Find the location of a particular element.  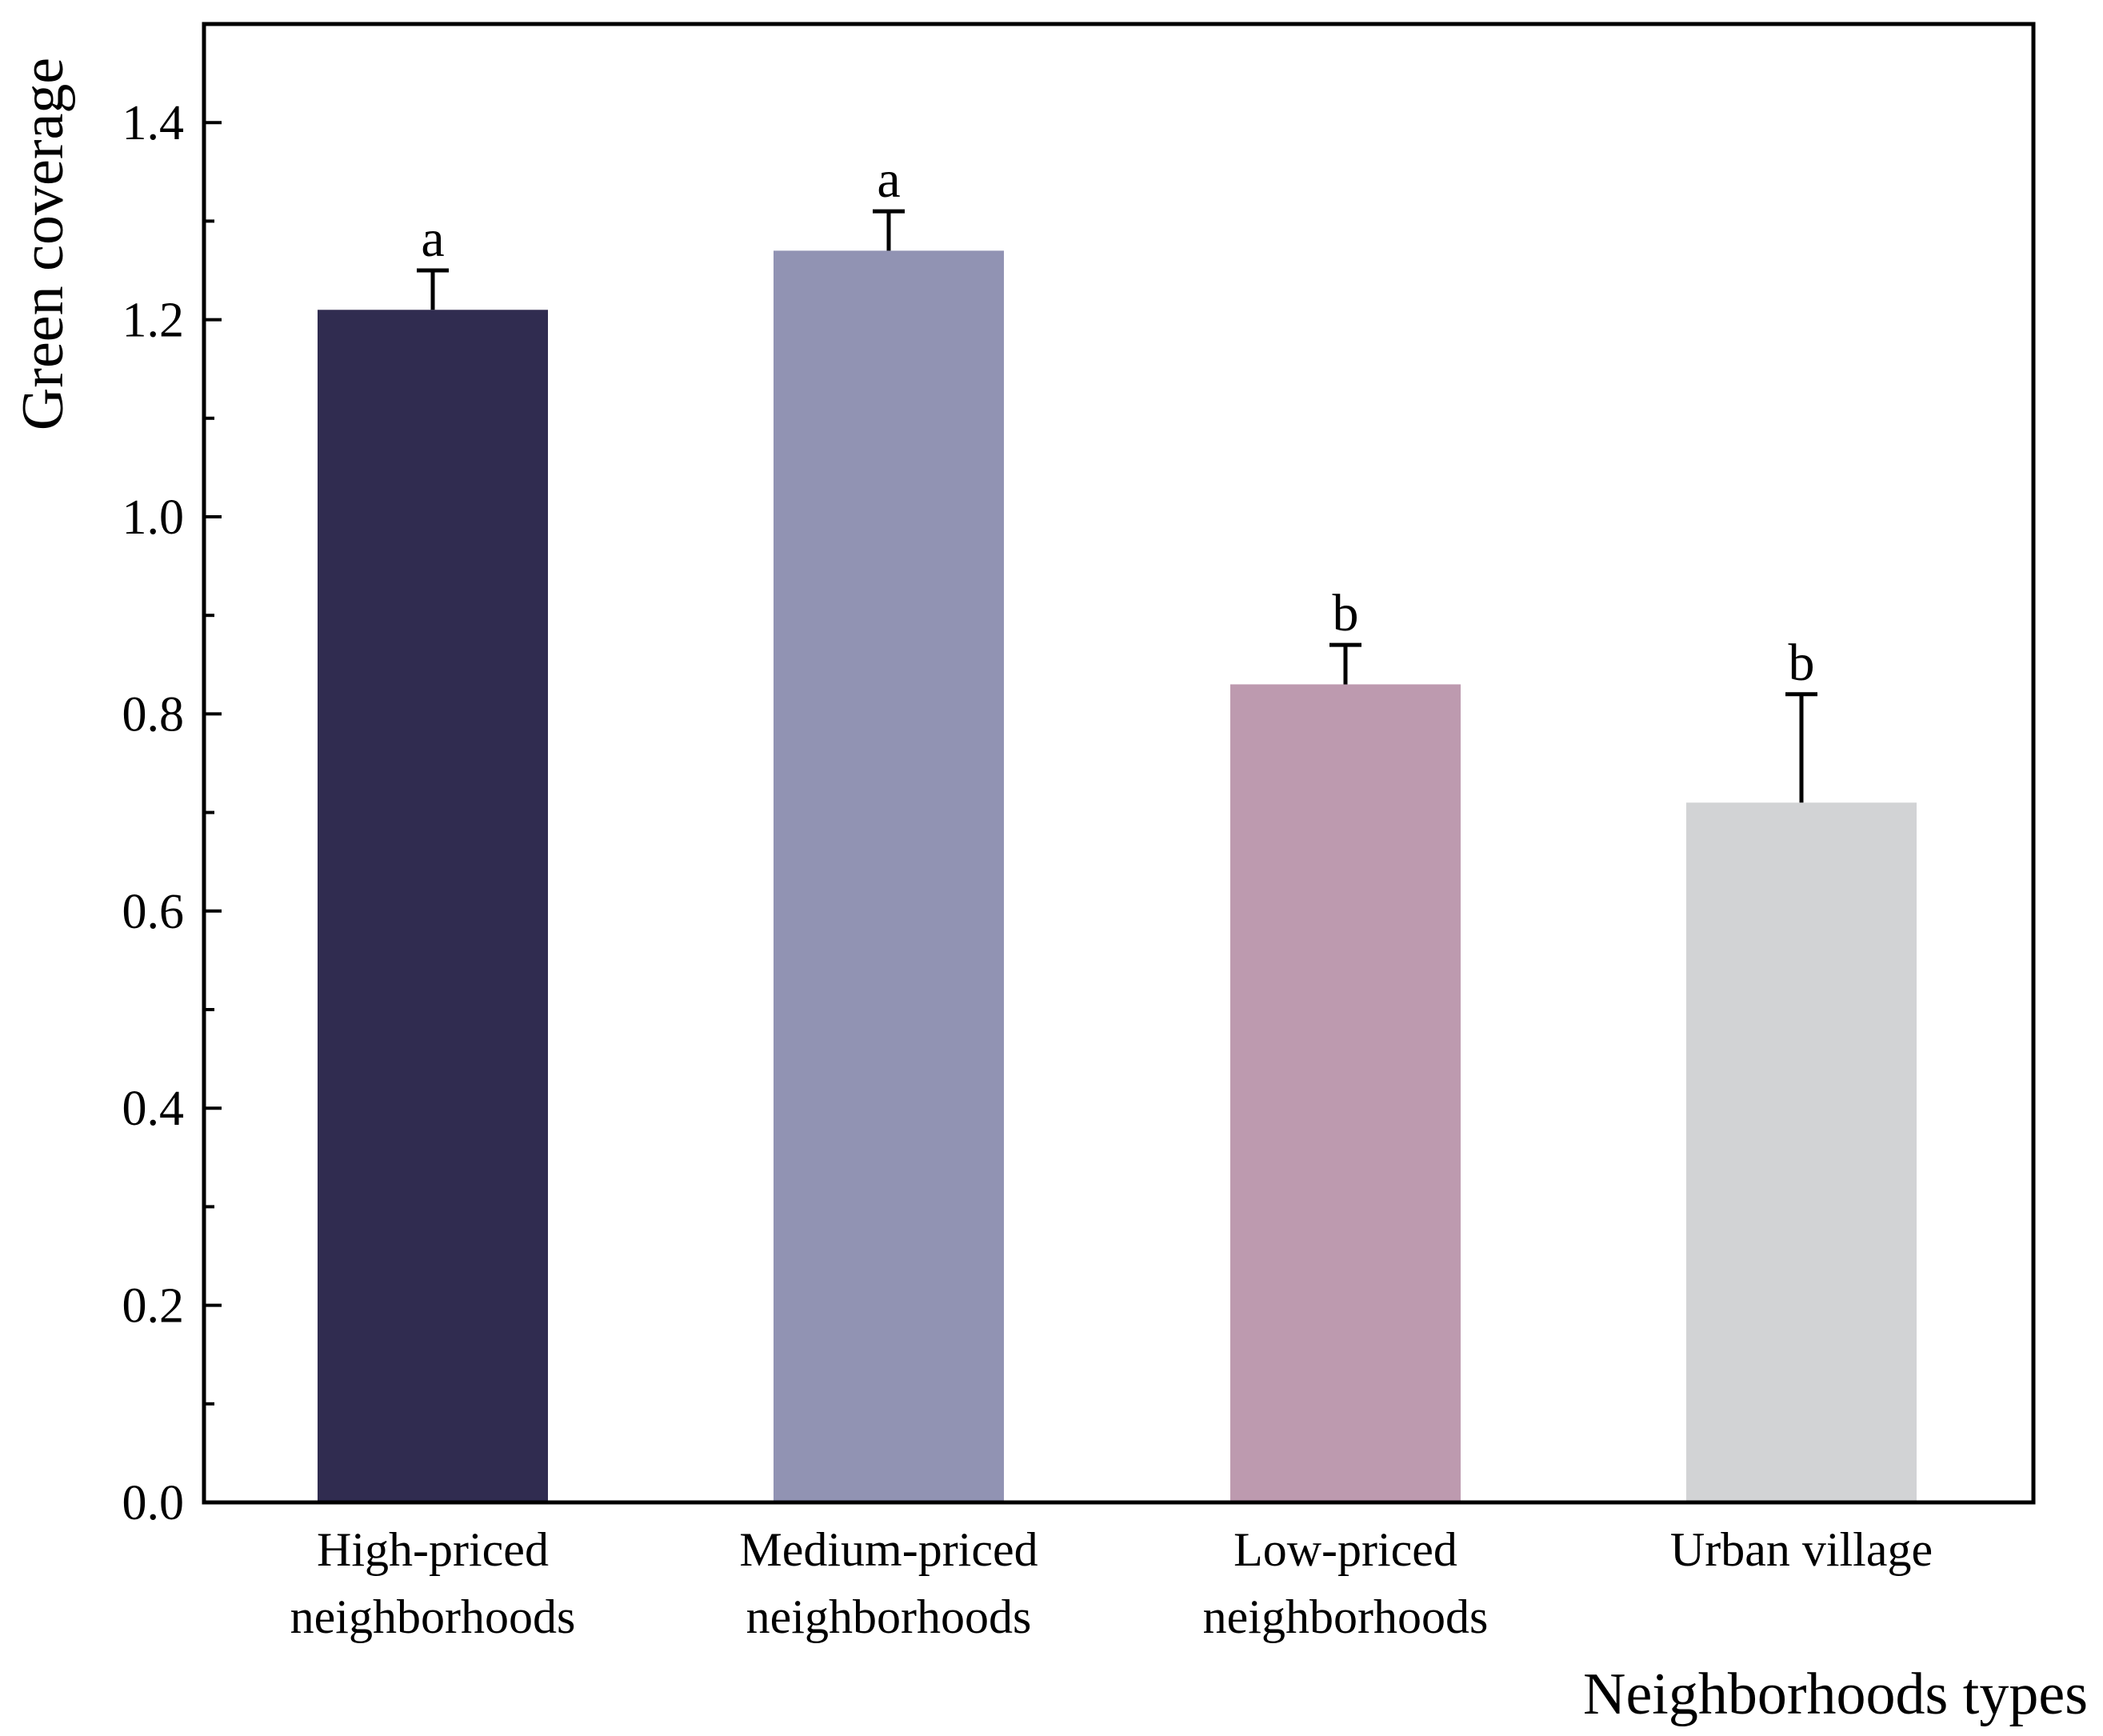

significance-label-3: b is located at coordinates (1346, 613).